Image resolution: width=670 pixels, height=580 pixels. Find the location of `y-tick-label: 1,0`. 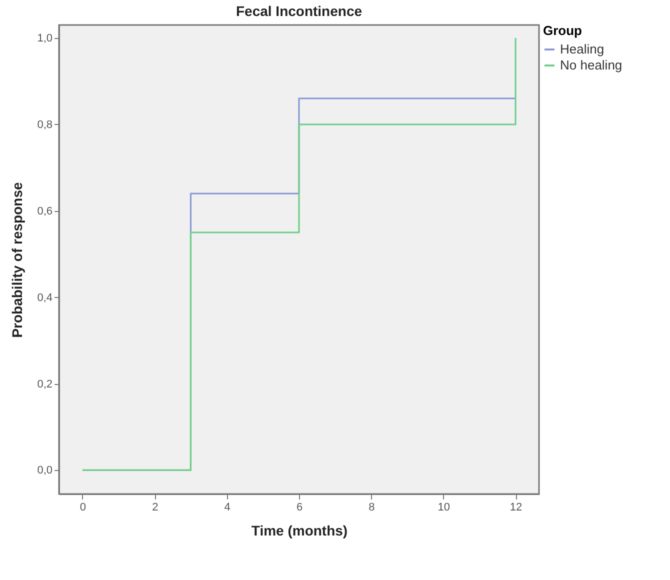

y-tick-label: 1,0 is located at coordinates (44, 38).